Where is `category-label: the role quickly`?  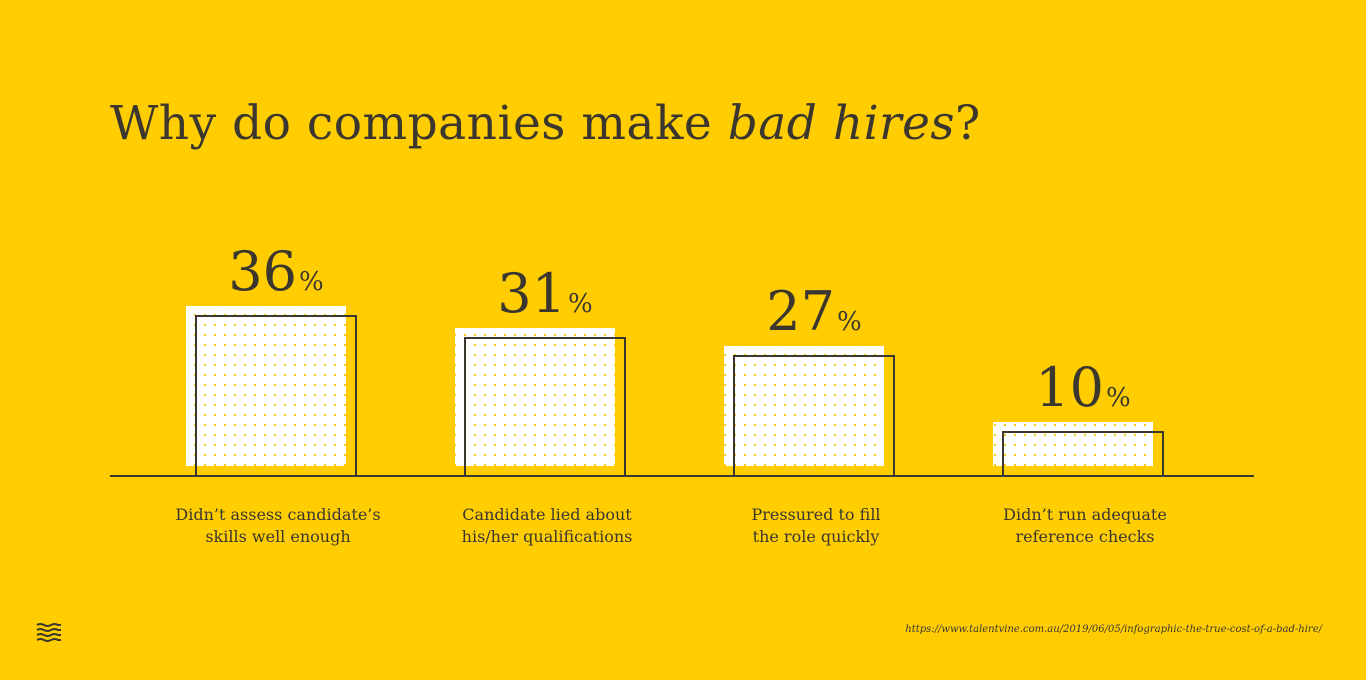 category-label: the role quickly is located at coordinates (816, 536).